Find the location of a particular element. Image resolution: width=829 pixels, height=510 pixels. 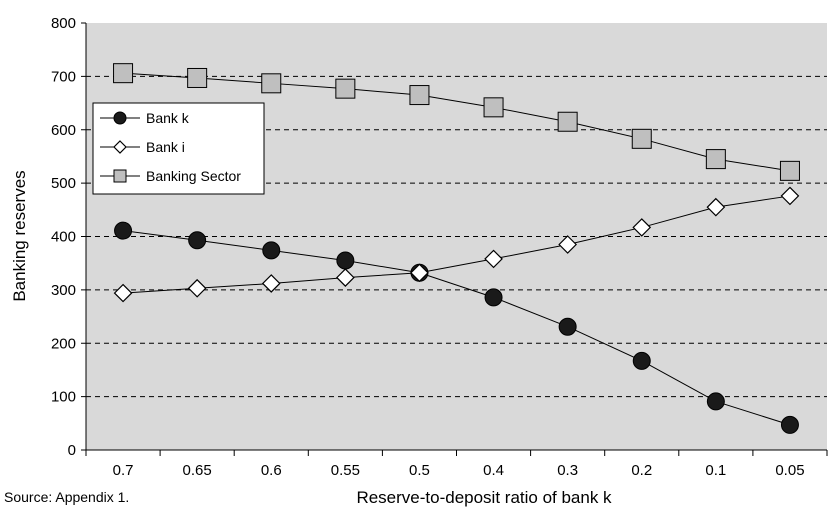

x-tick-label: 0.7 is located at coordinates (123, 470).